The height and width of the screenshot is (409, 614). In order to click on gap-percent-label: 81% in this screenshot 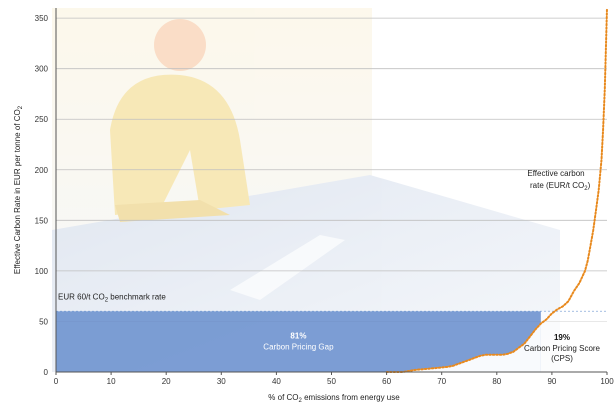, I will do `click(298, 336)`.